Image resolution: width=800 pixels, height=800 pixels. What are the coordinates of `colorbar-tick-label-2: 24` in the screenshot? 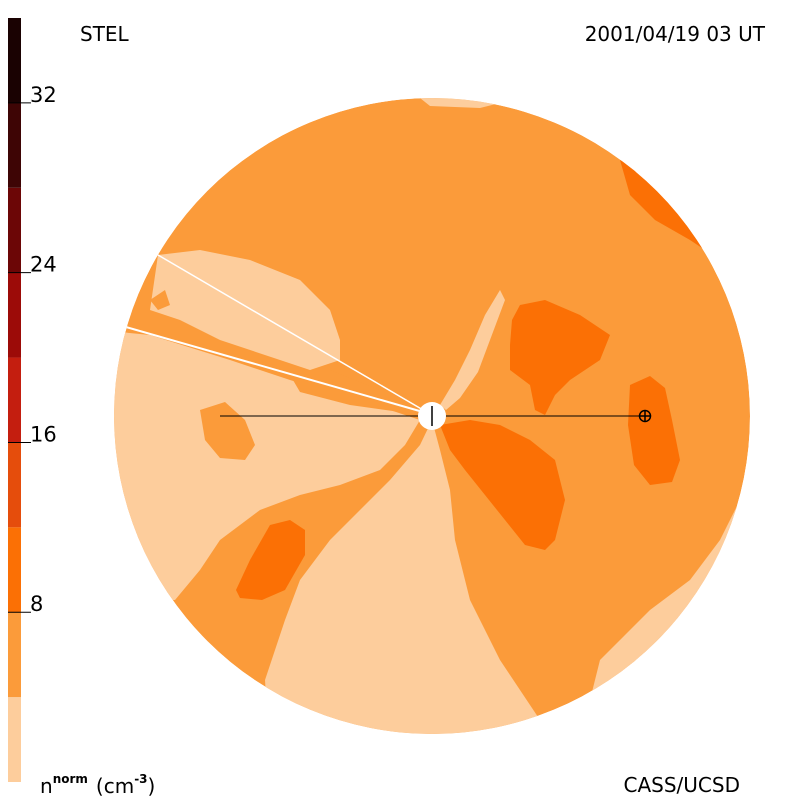 It's located at (43, 265).